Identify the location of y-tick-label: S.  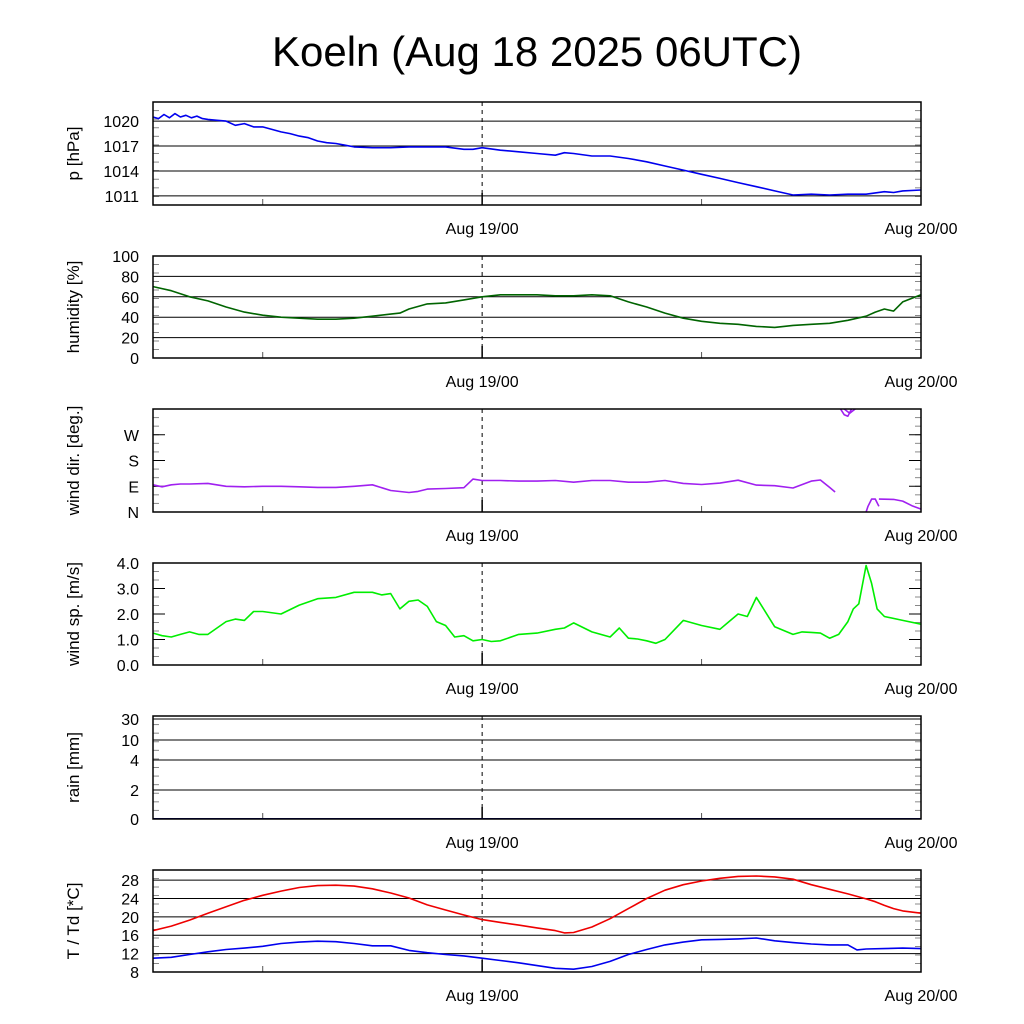
(133, 462).